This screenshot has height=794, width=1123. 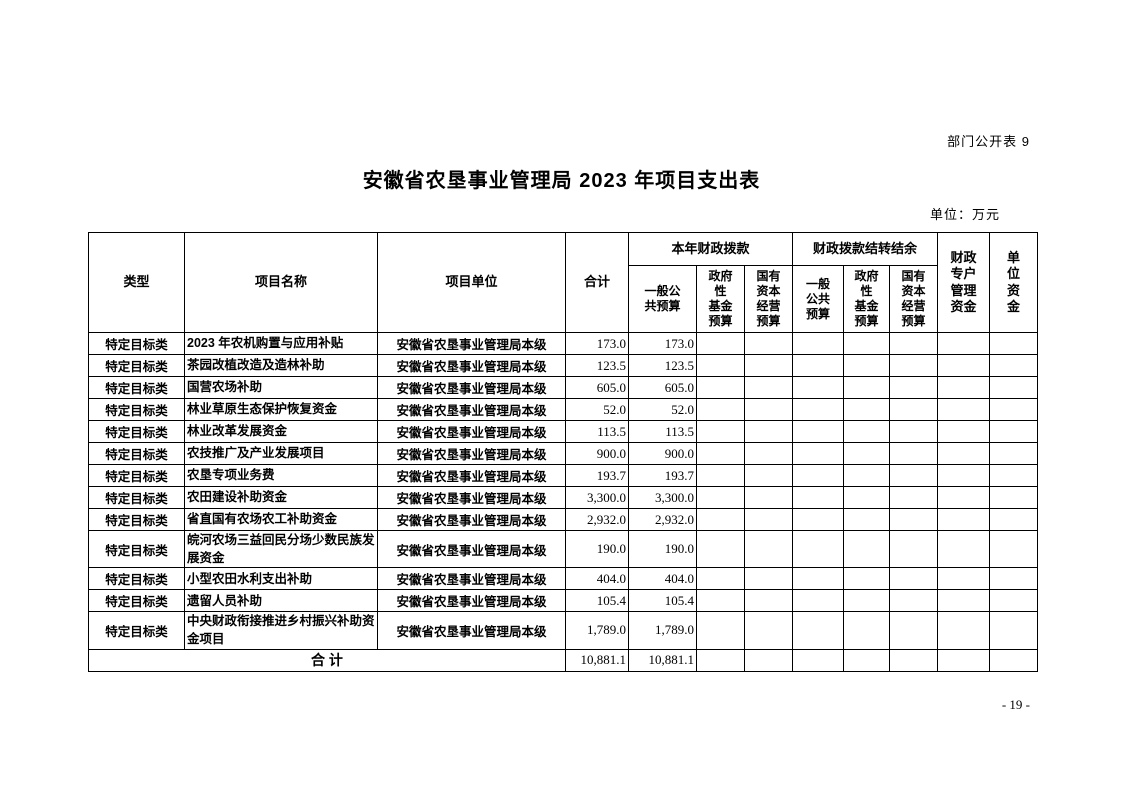 I want to click on cell-total: 190.0, so click(x=597, y=549).